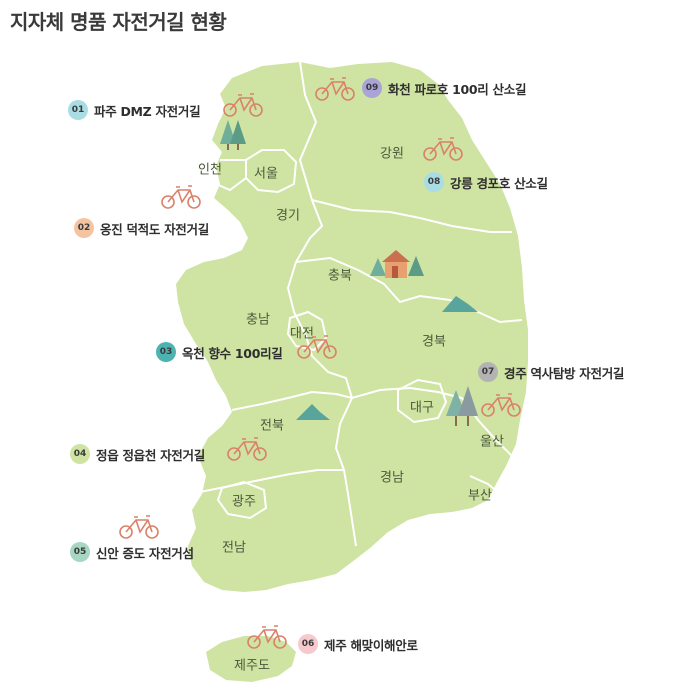  Describe the element at coordinates (80, 454) in the screenshot. I see `route-number-badge: 04` at that location.